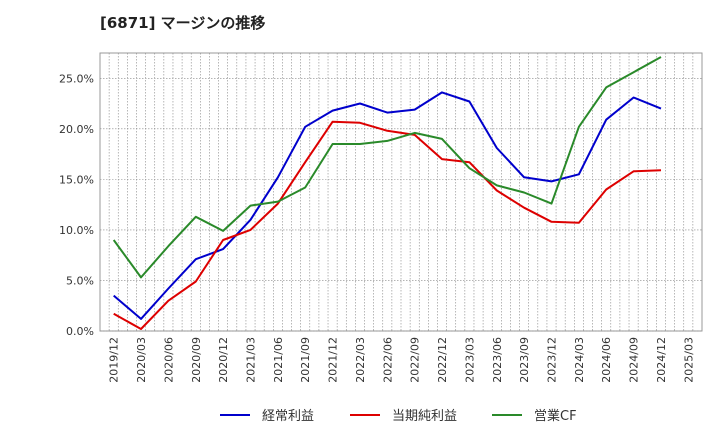 The height and width of the screenshot is (440, 720). What do you see at coordinates (634, 360) in the screenshot?
I see `x-tick-label: 2024/09` at bounding box center [634, 360].